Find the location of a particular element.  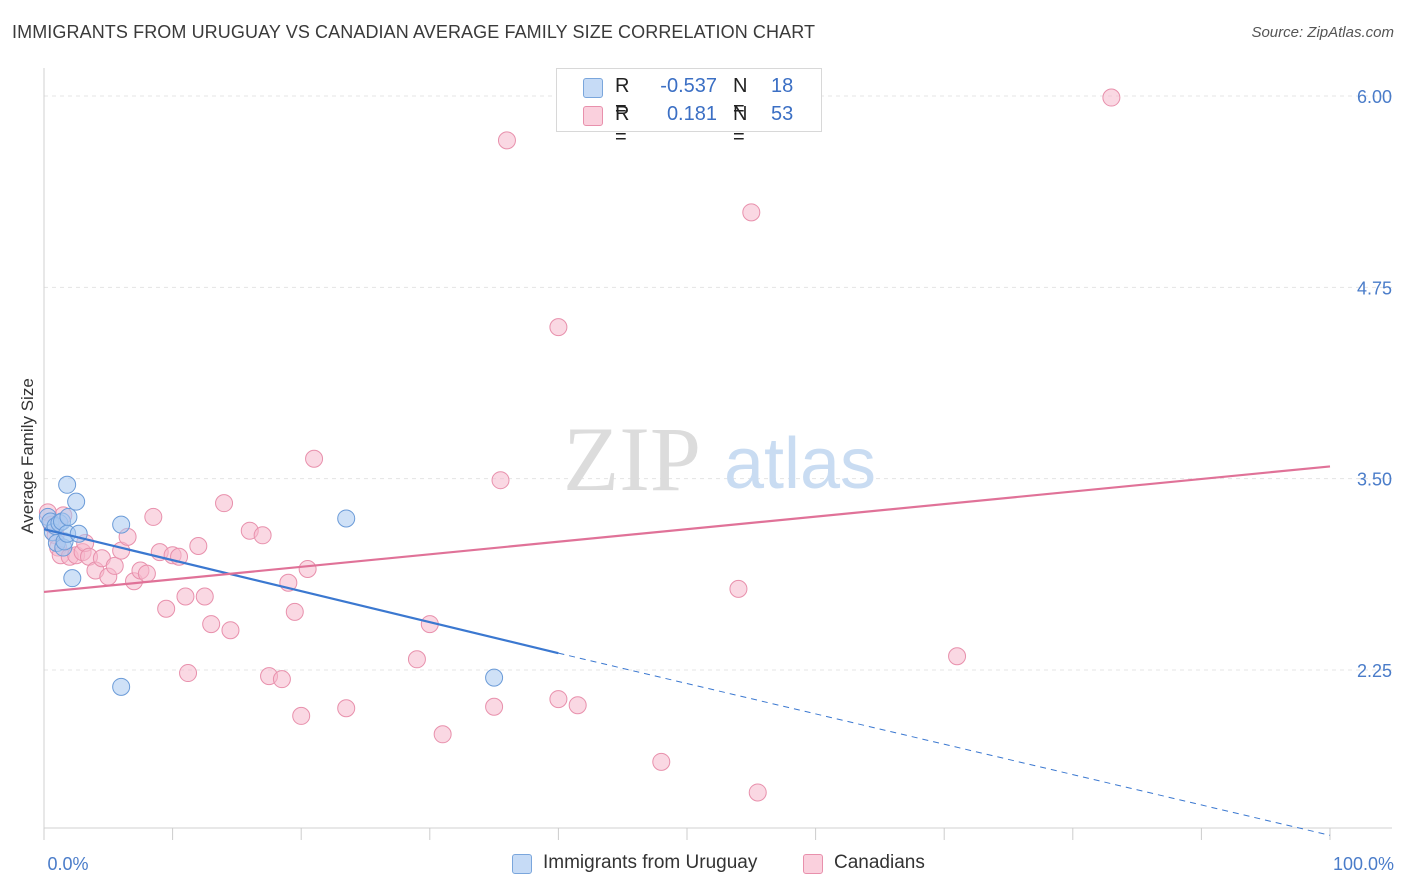

bottom-legend-swatch-uruguay is located at coordinates (522, 864).